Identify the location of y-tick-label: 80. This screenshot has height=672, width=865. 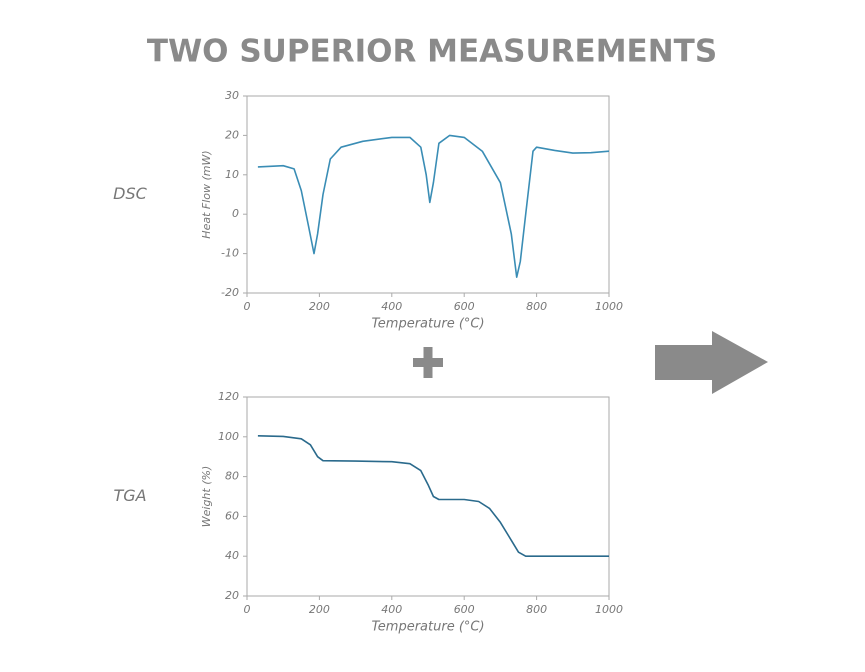
(232, 476).